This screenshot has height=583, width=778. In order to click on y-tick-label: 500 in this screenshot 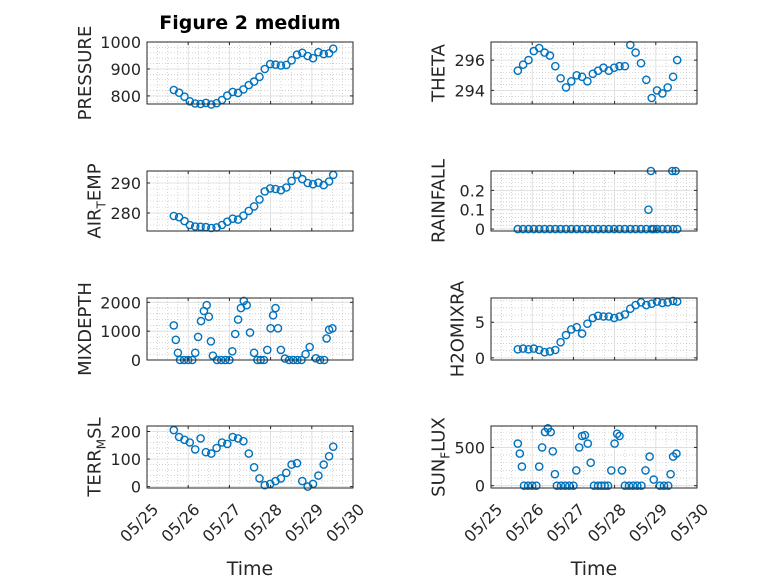, I will do `click(469, 447)`.